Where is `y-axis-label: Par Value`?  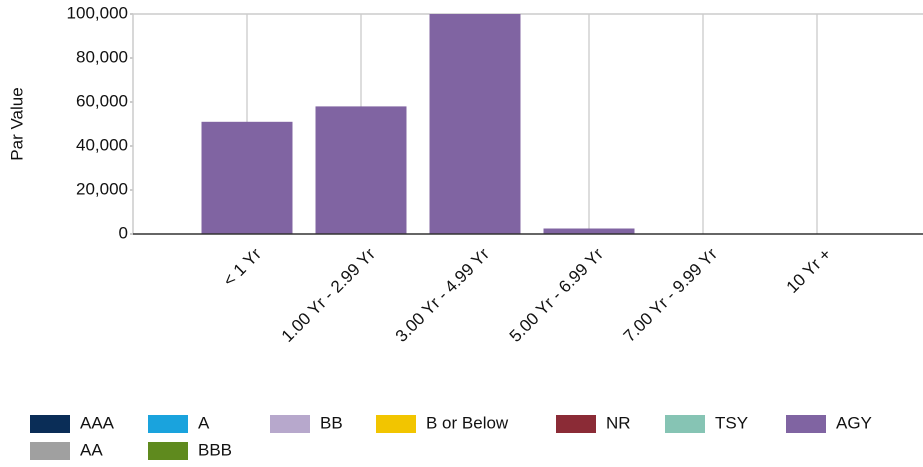
y-axis-label: Par Value is located at coordinates (16, 123).